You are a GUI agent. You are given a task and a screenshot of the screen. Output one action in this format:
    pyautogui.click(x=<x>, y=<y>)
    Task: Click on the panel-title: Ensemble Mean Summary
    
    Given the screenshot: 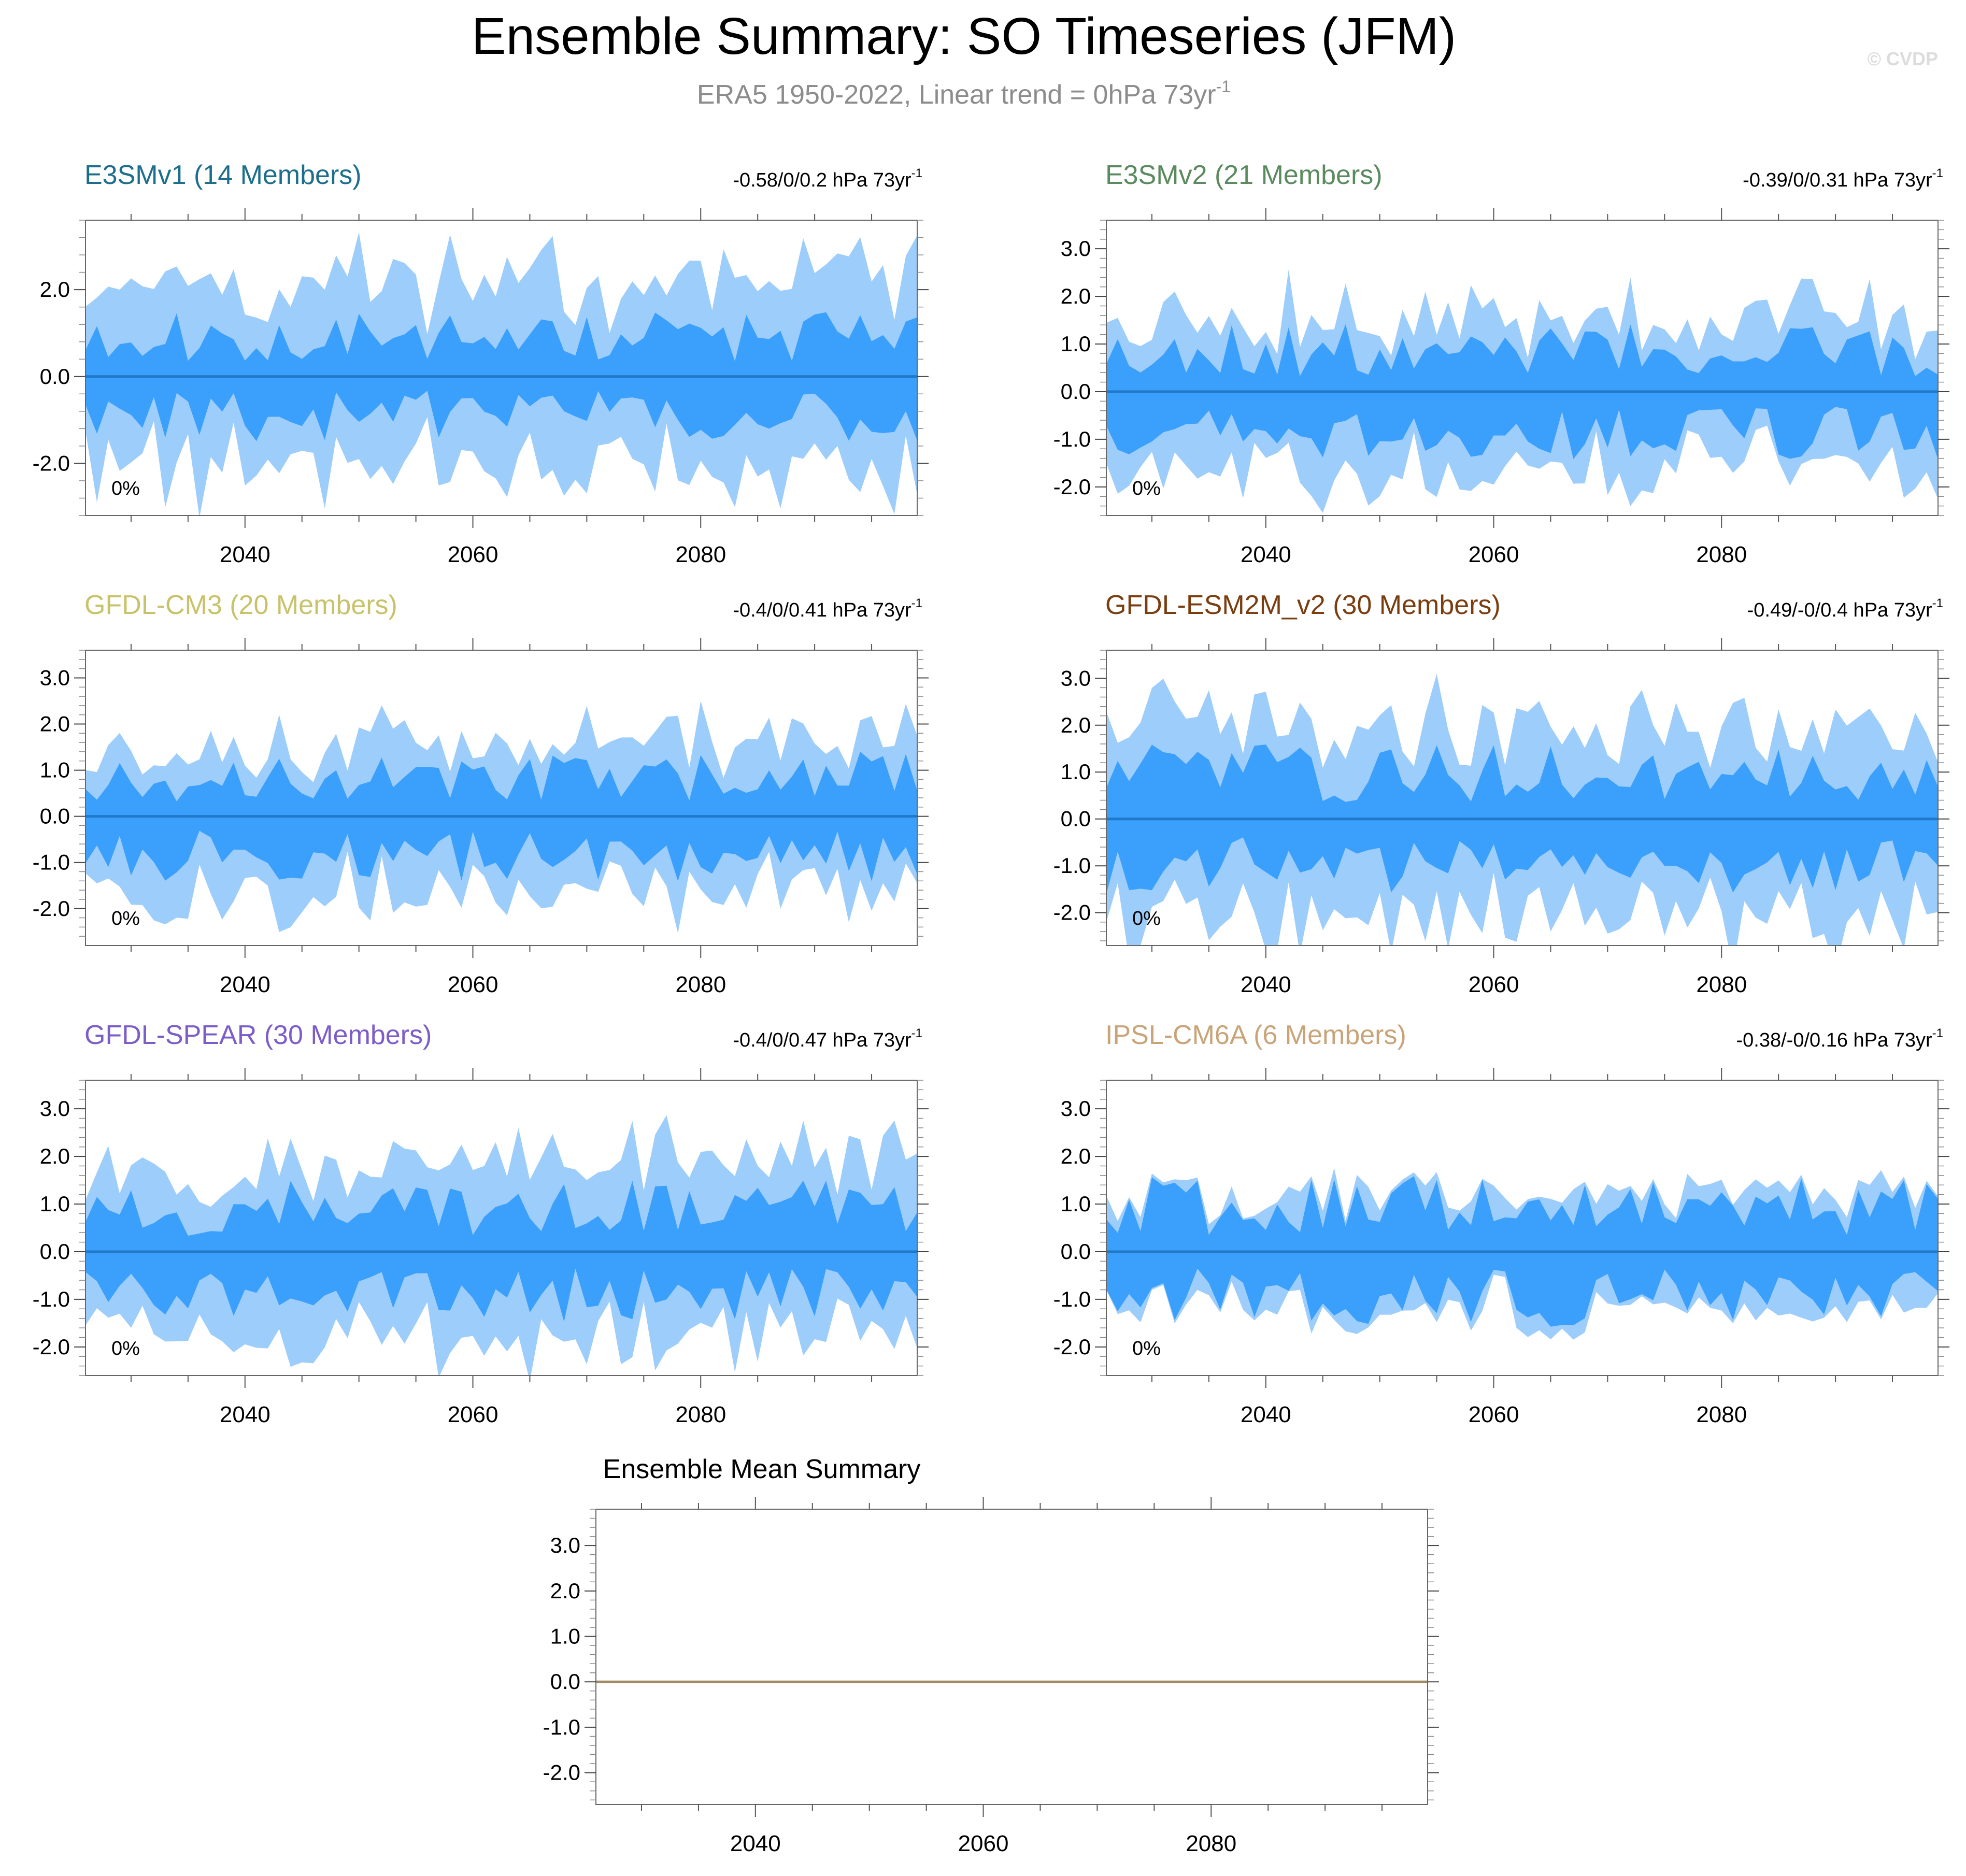 What is the action you would take?
    pyautogui.click(x=762, y=1469)
    